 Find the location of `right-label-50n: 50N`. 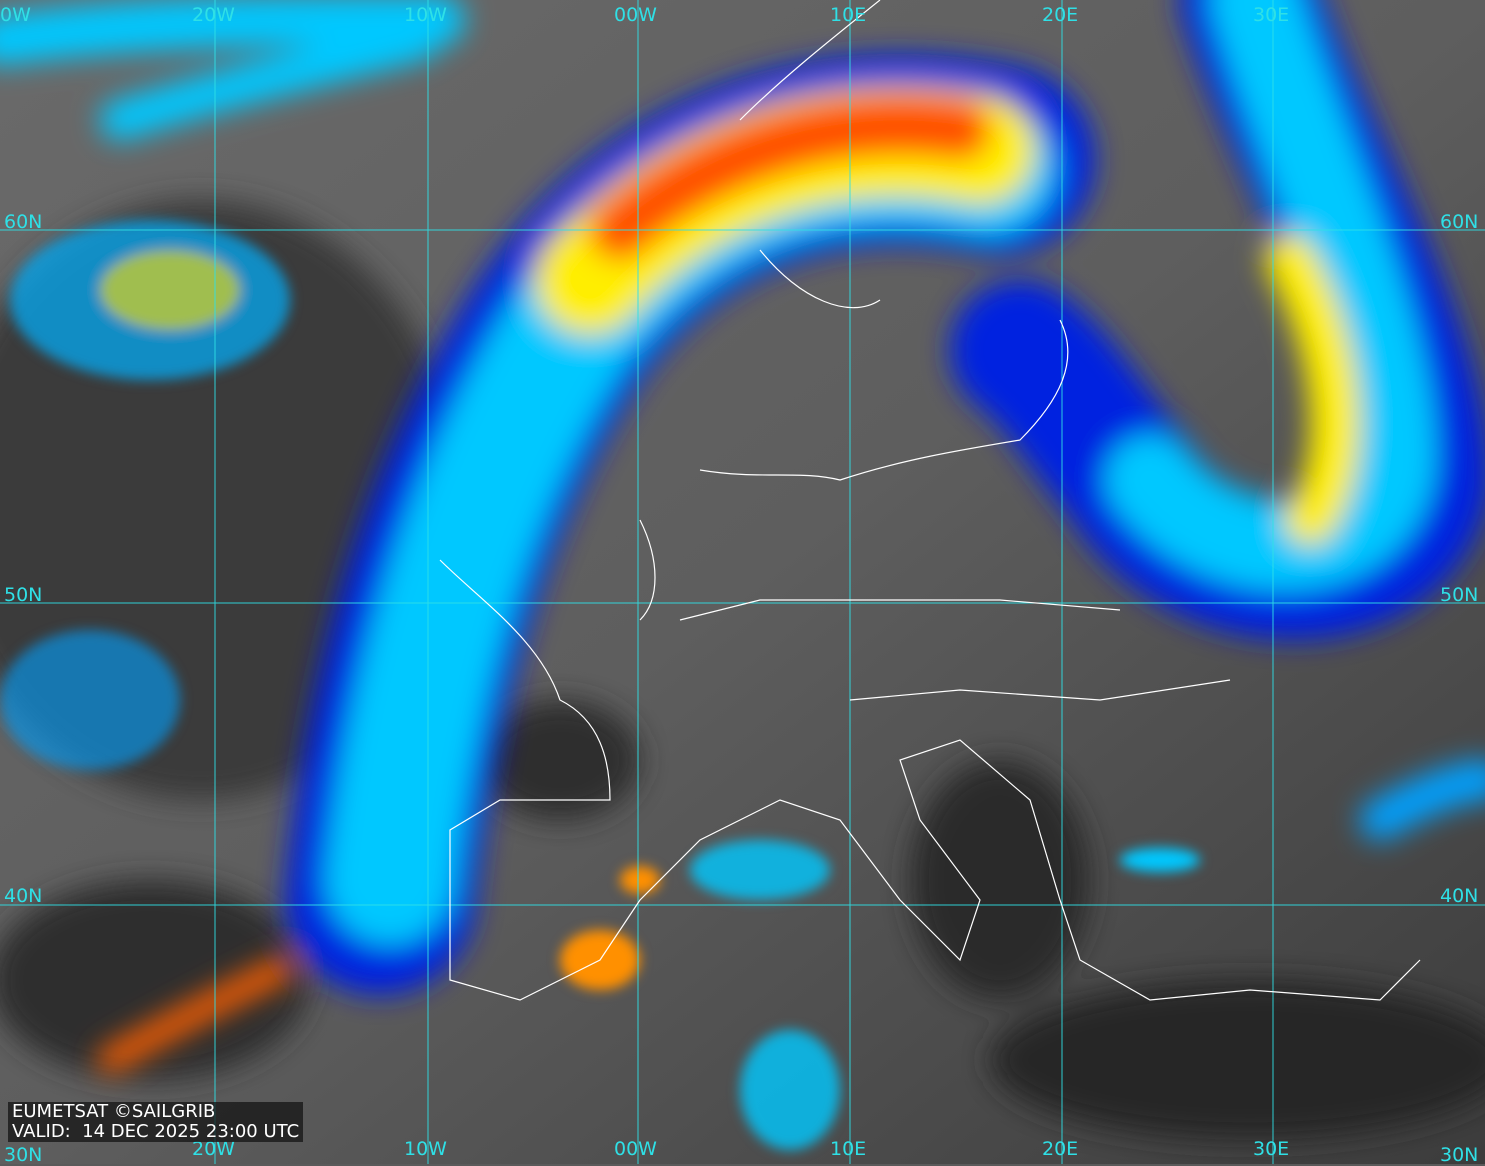

right-label-50n: 50N is located at coordinates (1459, 595).